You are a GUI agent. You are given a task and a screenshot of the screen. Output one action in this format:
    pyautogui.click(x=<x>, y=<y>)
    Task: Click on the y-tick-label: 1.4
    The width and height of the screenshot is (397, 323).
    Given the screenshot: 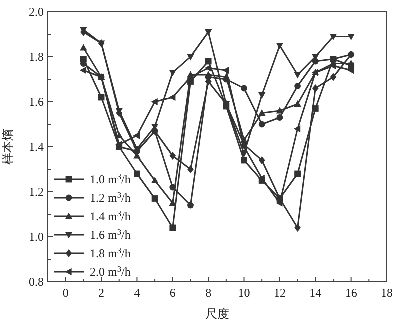 What is the action you would take?
    pyautogui.click(x=36, y=147)
    